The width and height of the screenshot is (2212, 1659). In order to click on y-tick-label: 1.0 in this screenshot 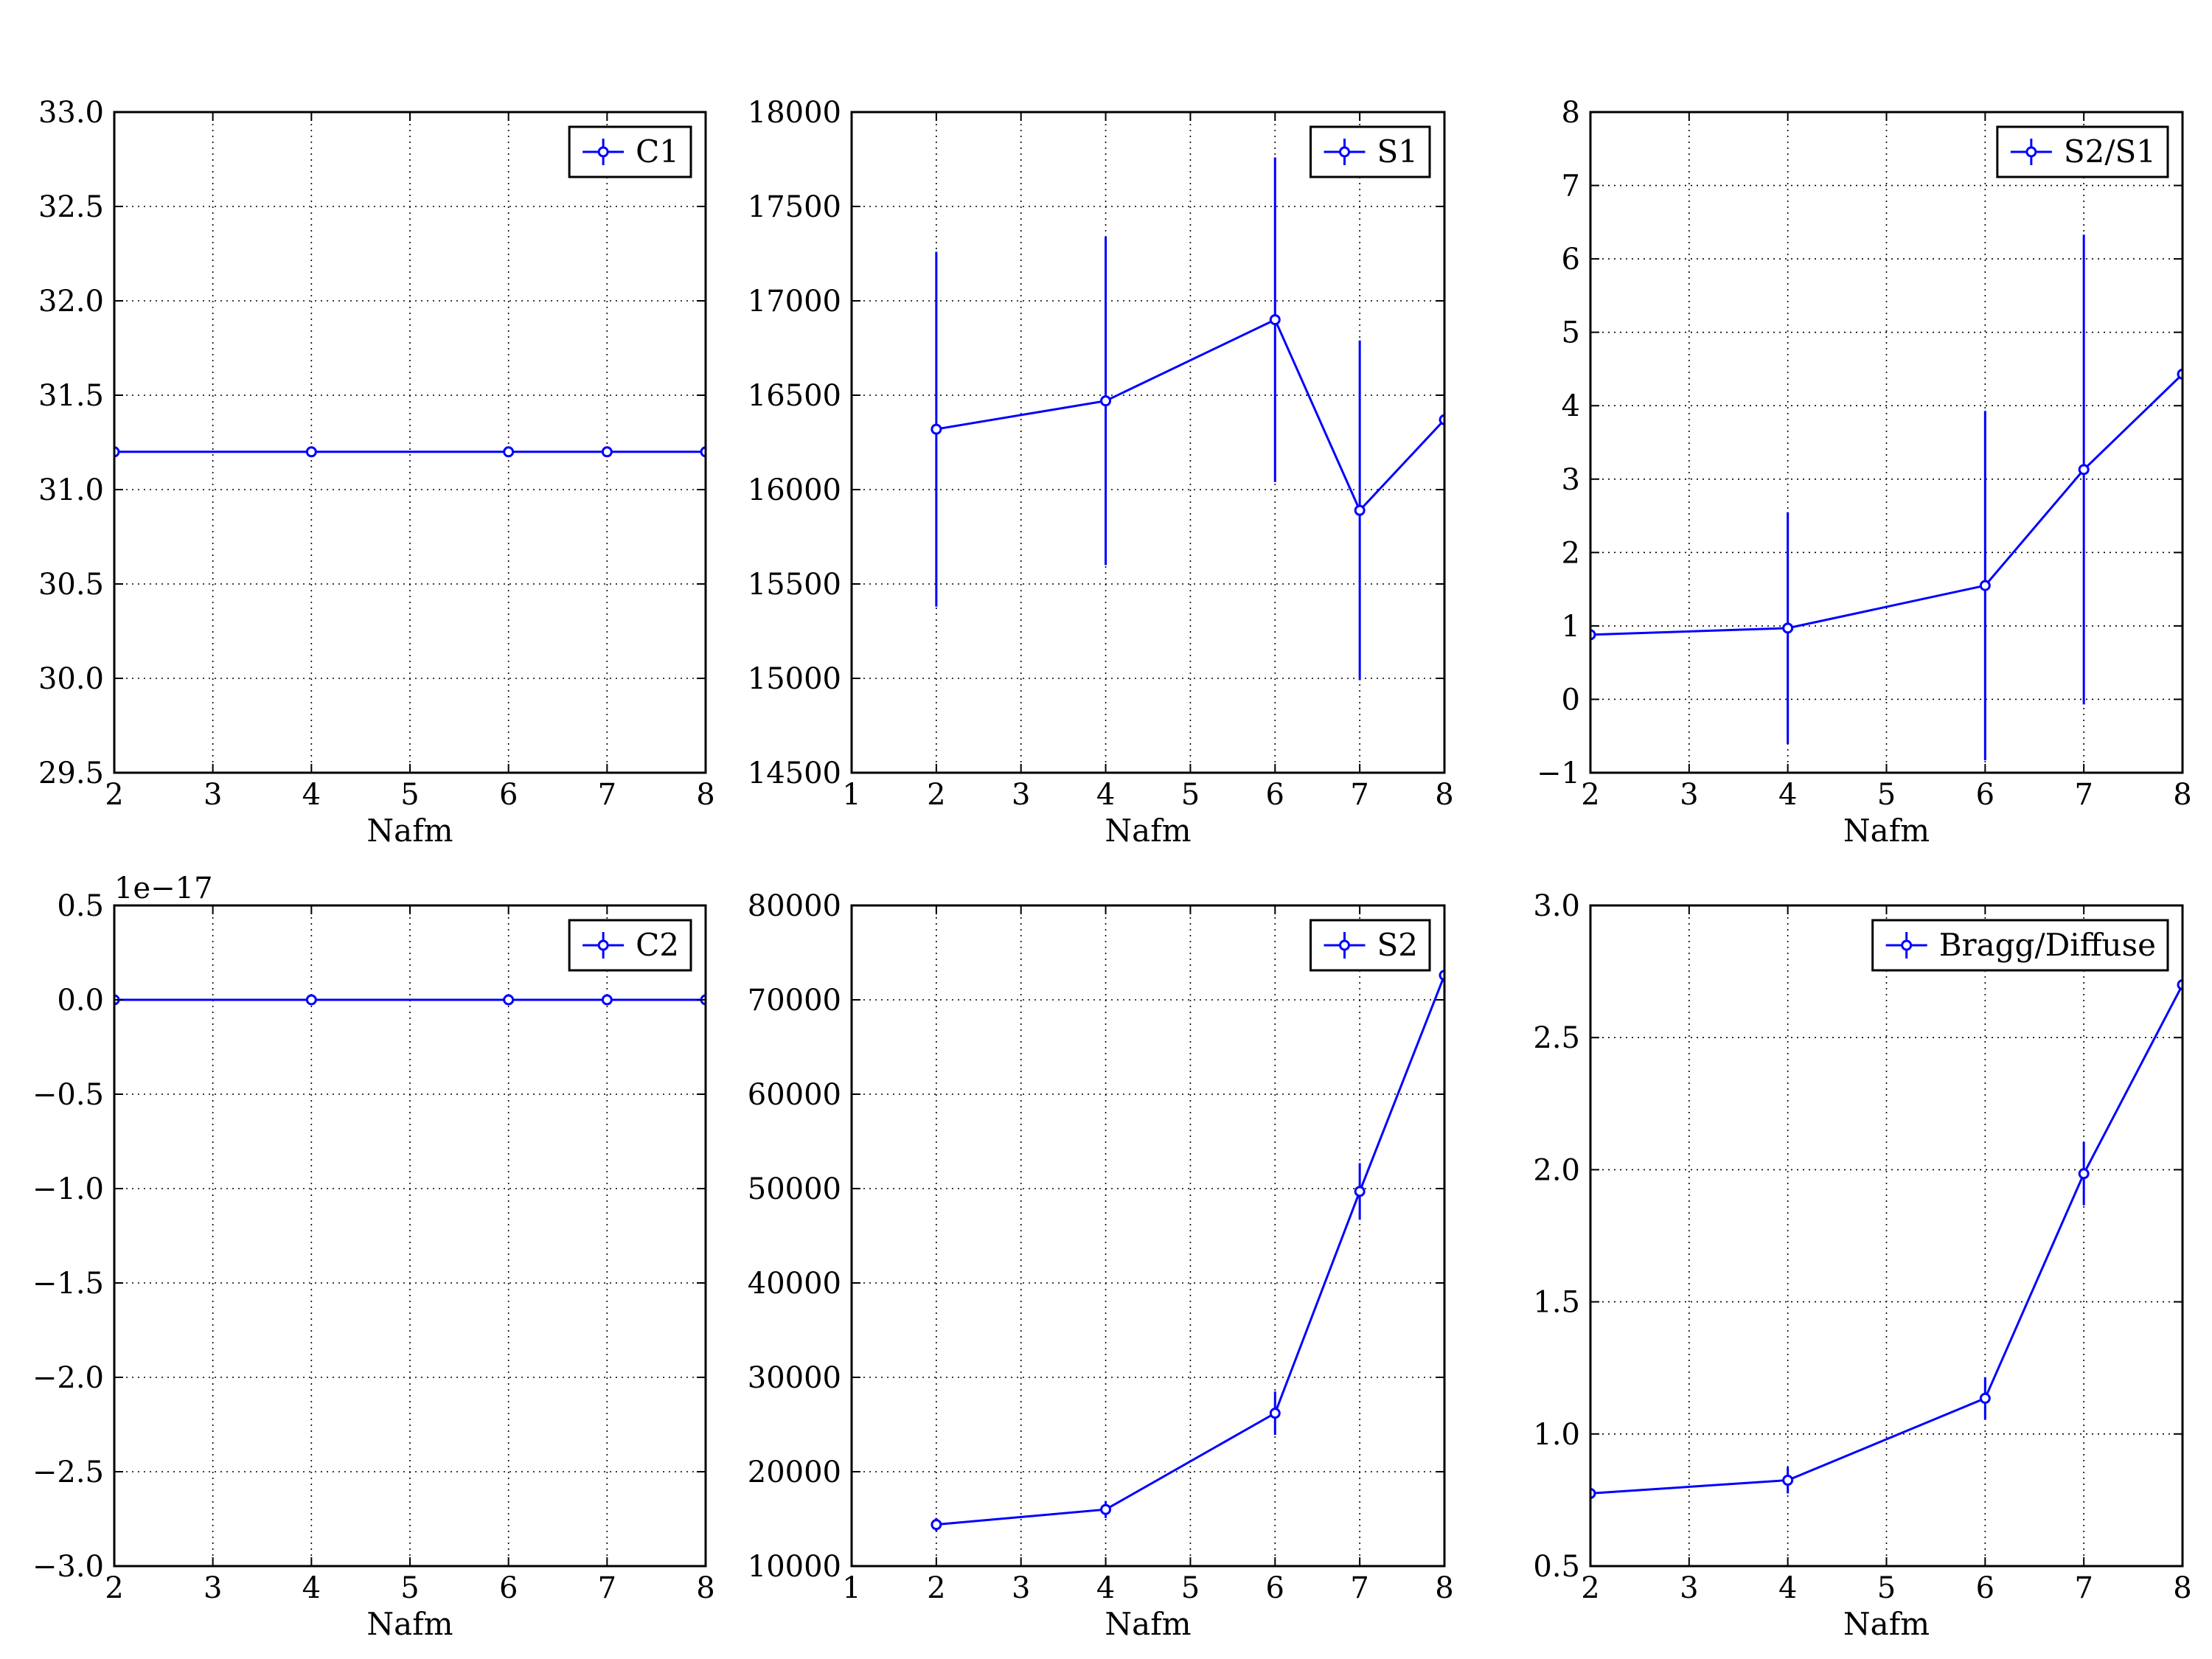, I will do `click(1556, 1435)`.